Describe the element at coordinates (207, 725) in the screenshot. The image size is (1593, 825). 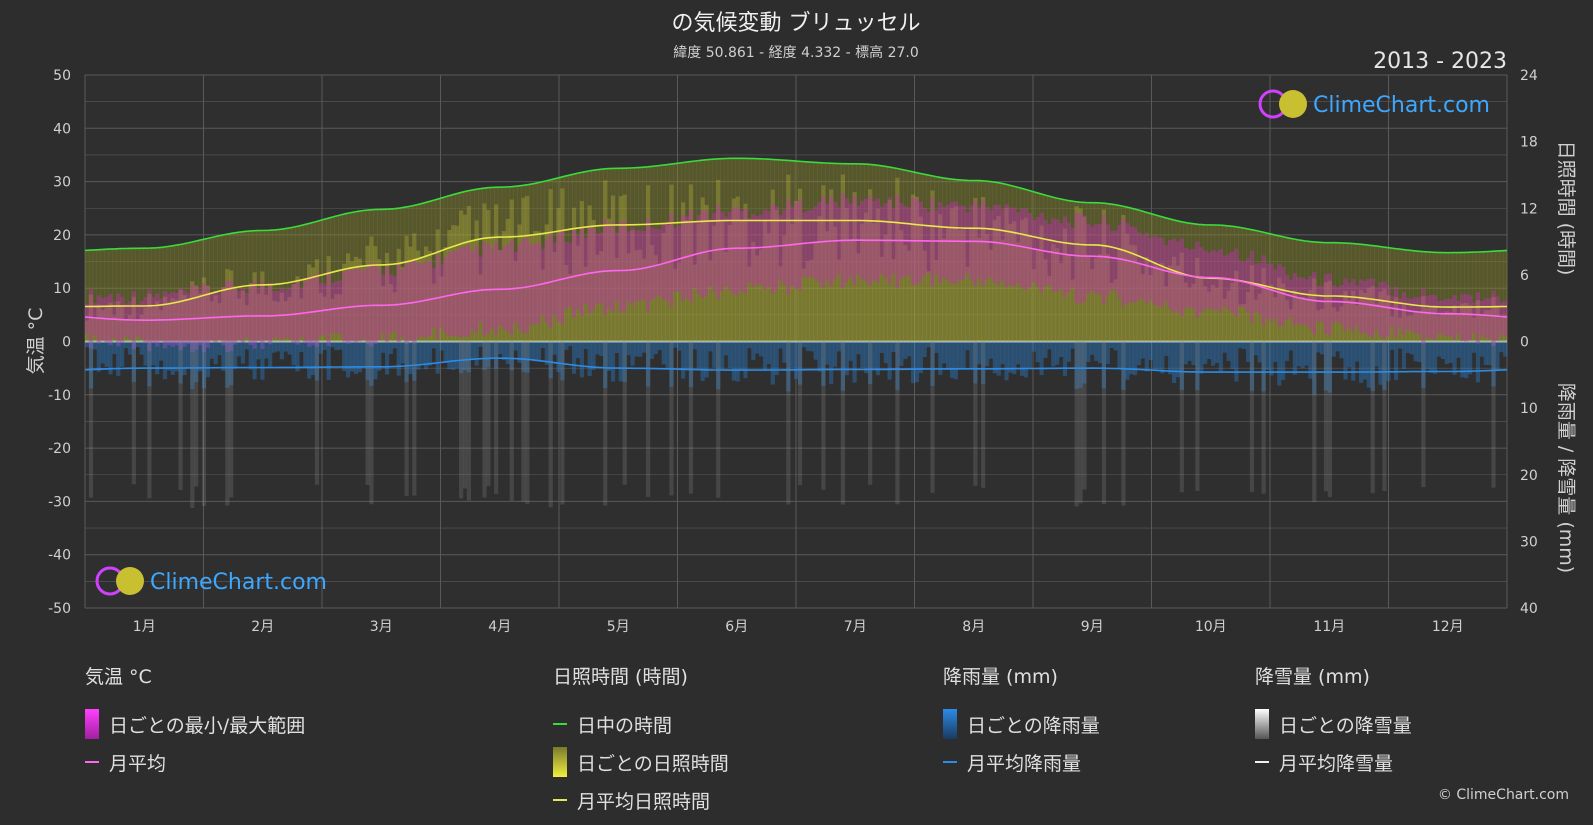
I see `legend-label: 日ごとの最小/最大範囲` at that location.